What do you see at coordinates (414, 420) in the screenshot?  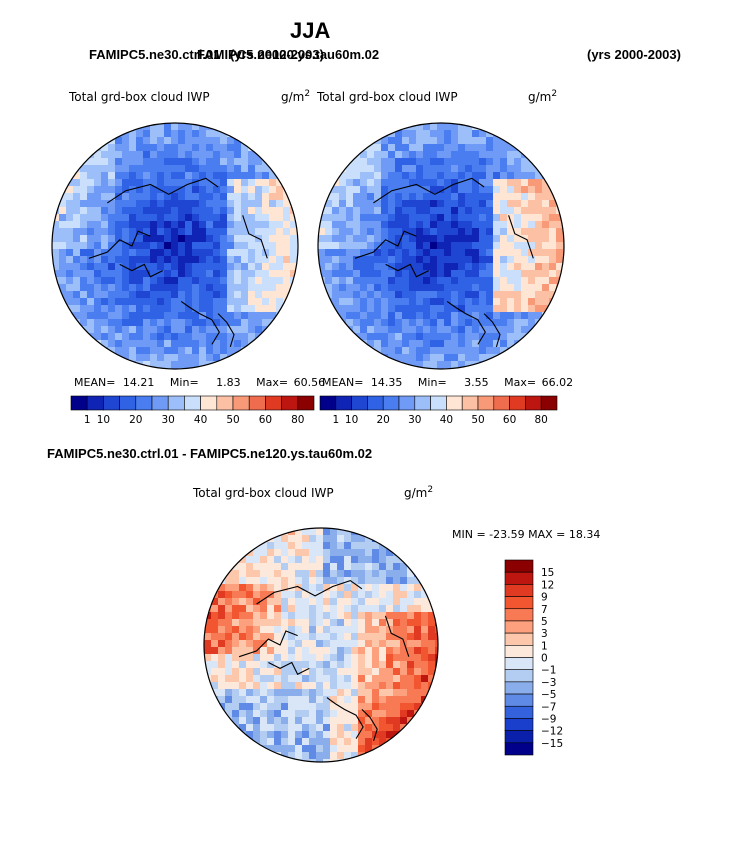 I see `right-colorbar-tick-label: 30` at bounding box center [414, 420].